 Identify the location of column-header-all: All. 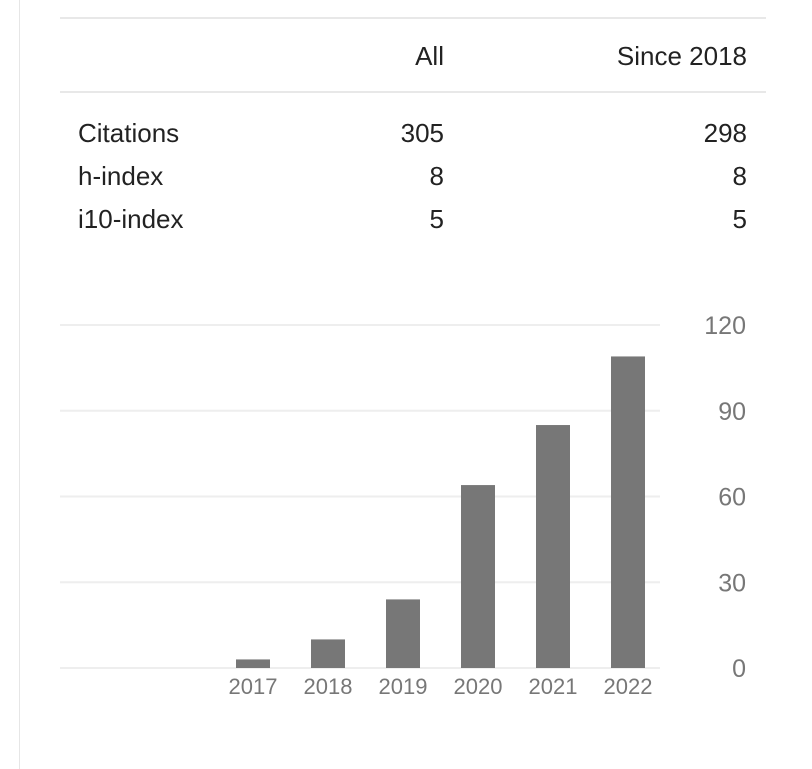
(429, 56).